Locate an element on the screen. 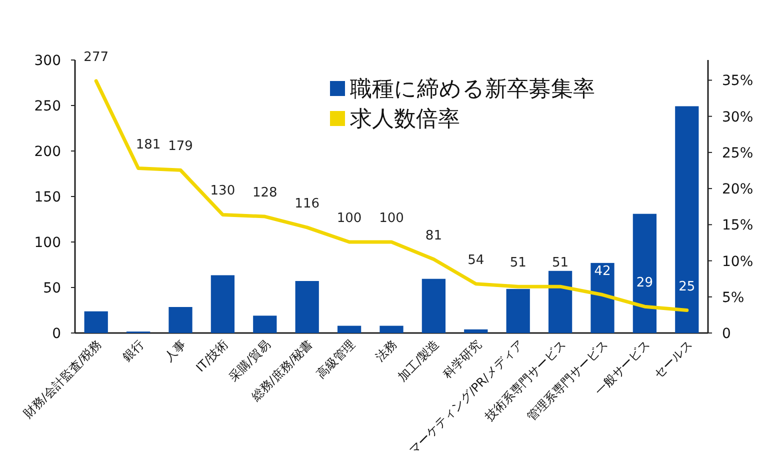 This screenshot has width=765, height=467. y2-tick-label: 10% is located at coordinates (738, 262).